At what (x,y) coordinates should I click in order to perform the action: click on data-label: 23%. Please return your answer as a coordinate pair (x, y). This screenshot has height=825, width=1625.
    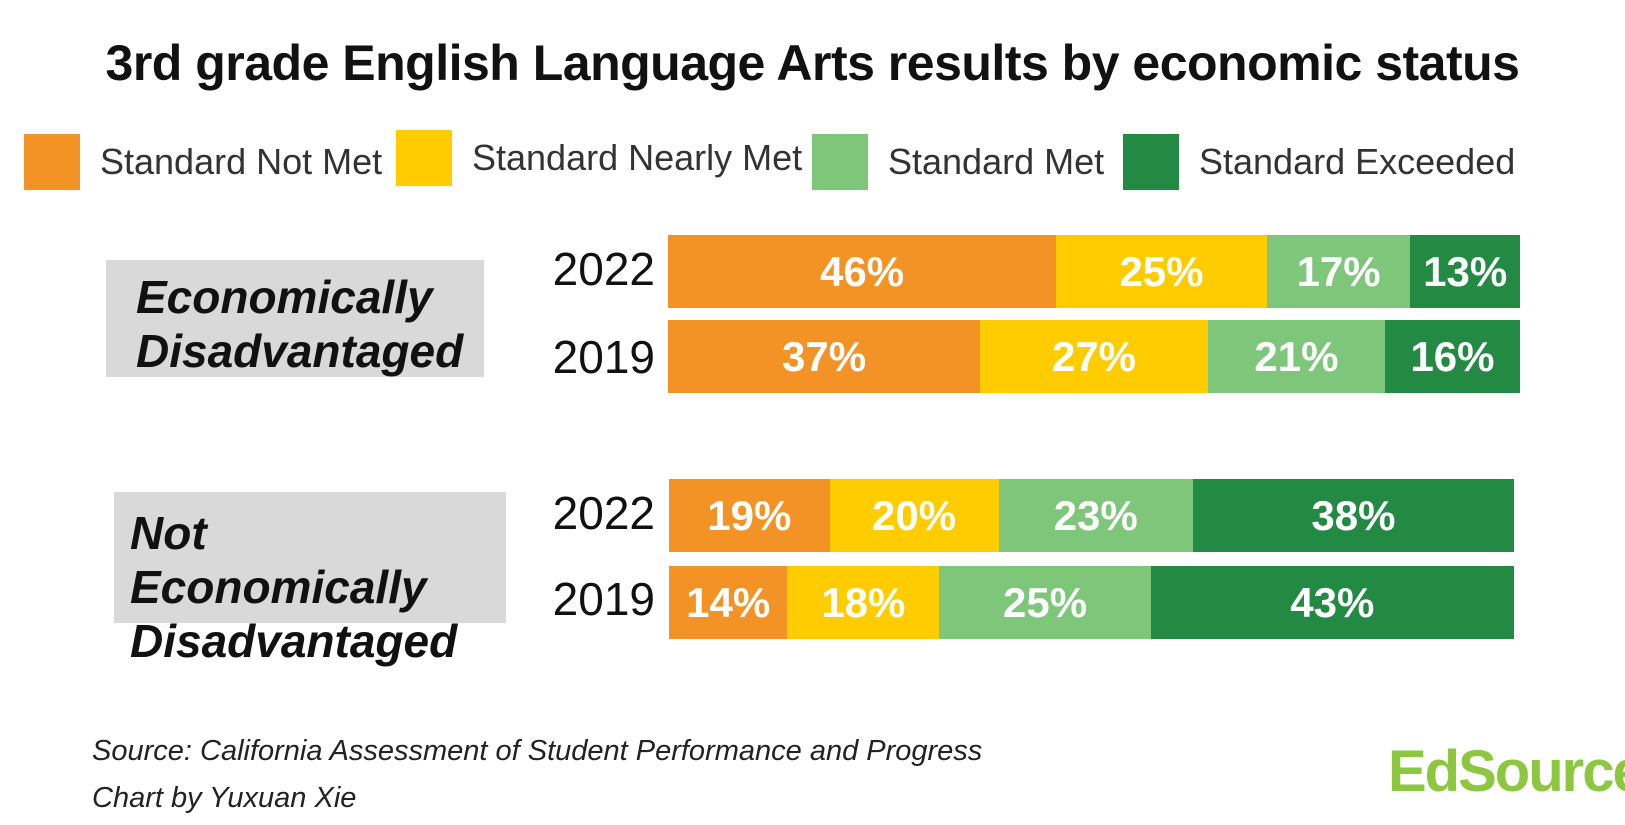
    Looking at the image, I should click on (1095, 515).